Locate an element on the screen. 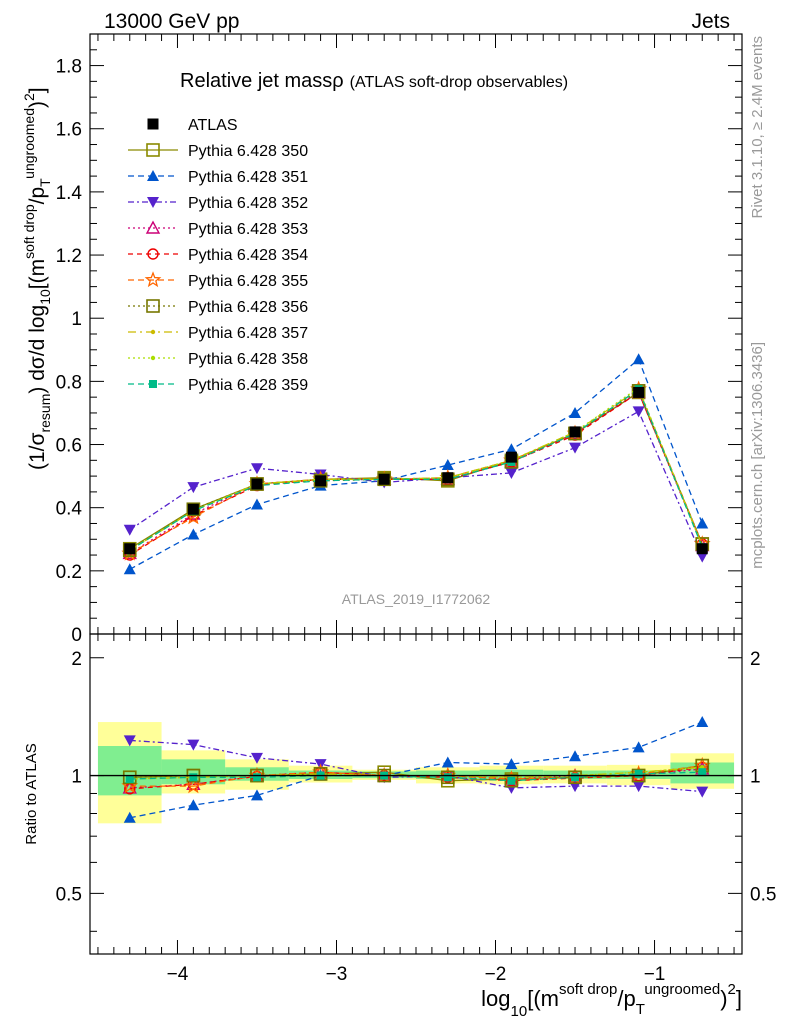 The height and width of the screenshot is (1024, 786). legend-entry: Pythia 6.428 351 is located at coordinates (218, 177).